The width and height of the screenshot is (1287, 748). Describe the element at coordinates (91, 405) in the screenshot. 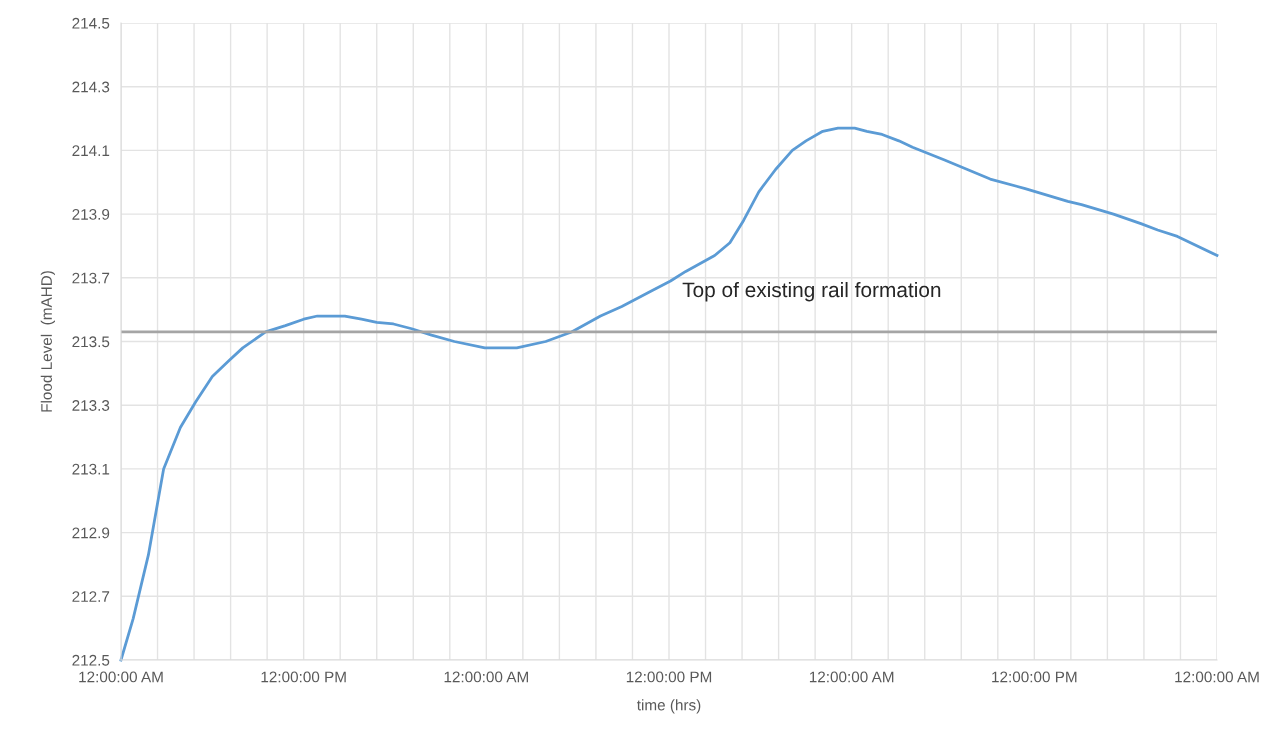

I see `y-tick-label: 213.3` at that location.